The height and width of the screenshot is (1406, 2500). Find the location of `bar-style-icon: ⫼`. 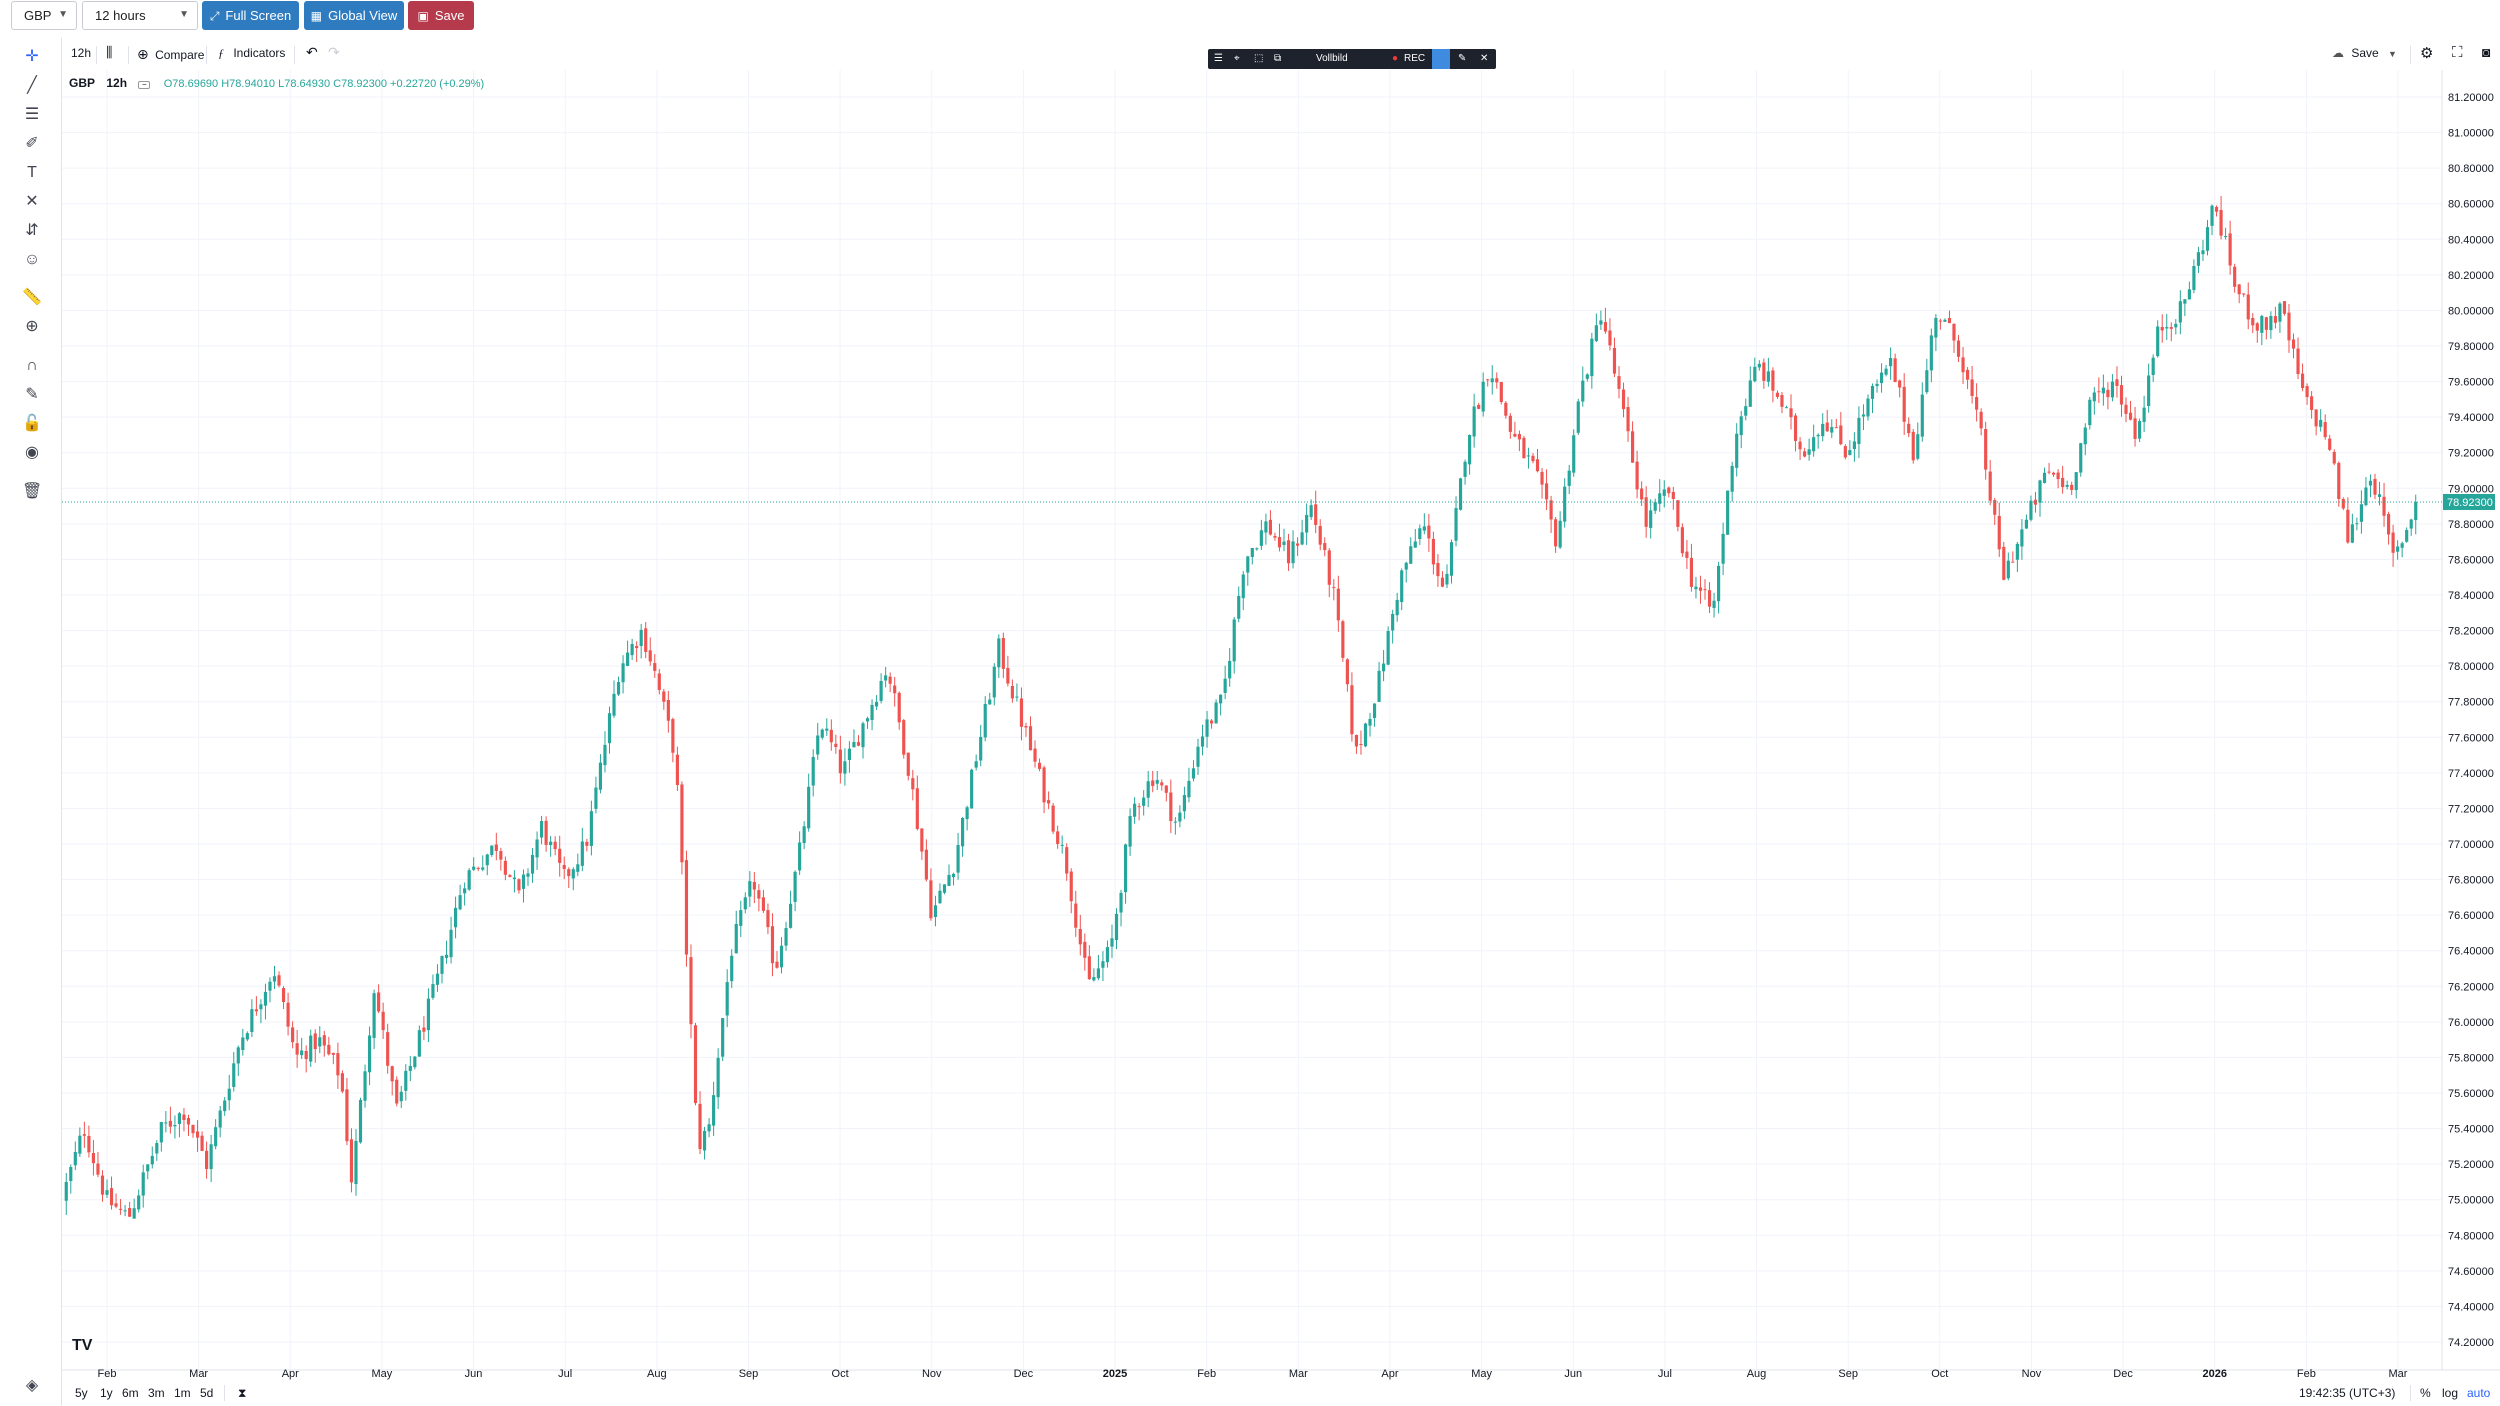

bar-style-icon: ⫼ is located at coordinates (109, 52).